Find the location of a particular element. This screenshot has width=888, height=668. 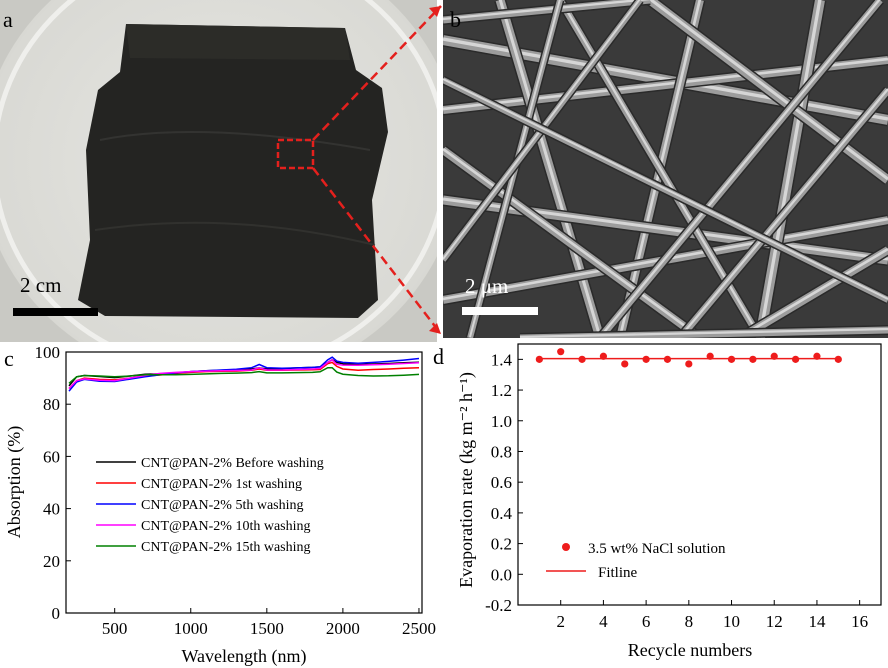

x-tick-label-c: 500 is located at coordinates (115, 628).